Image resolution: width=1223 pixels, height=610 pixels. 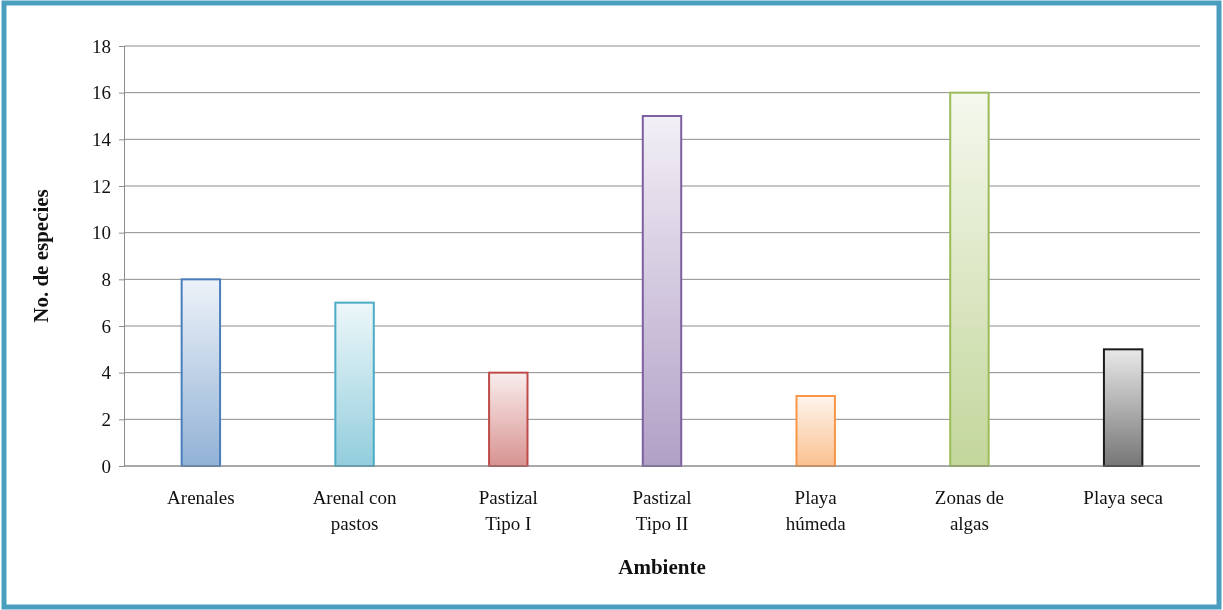 I want to click on y-tick-label: 14, so click(x=102, y=139).